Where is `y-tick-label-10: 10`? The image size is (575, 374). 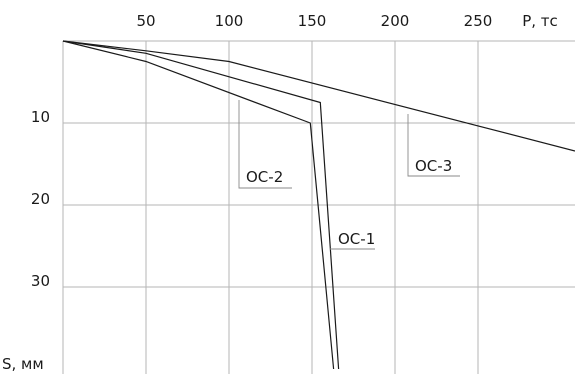
y-tick-label-10: 10 is located at coordinates (40, 117).